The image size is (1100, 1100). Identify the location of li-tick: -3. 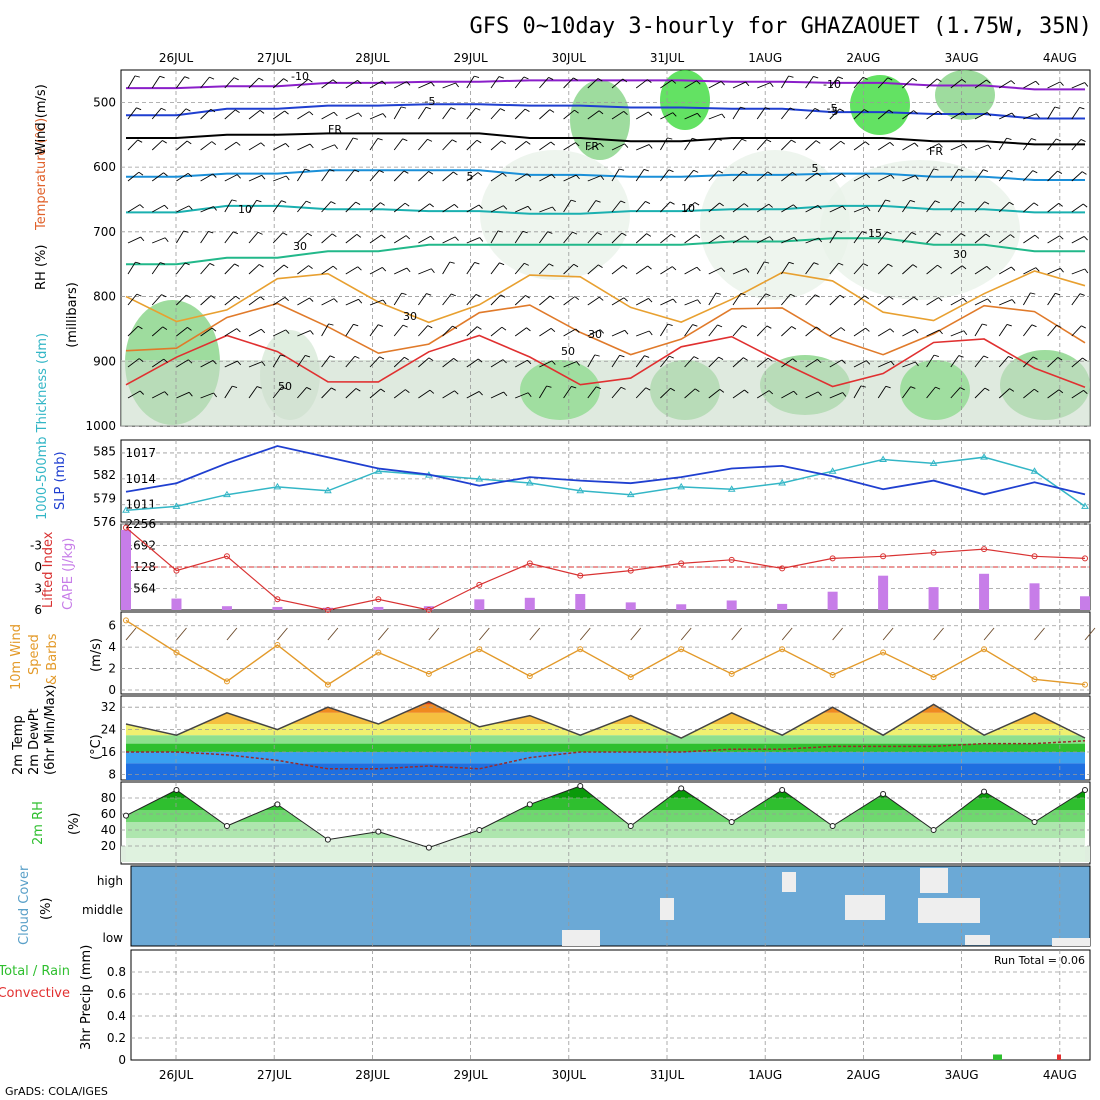
(36, 546).